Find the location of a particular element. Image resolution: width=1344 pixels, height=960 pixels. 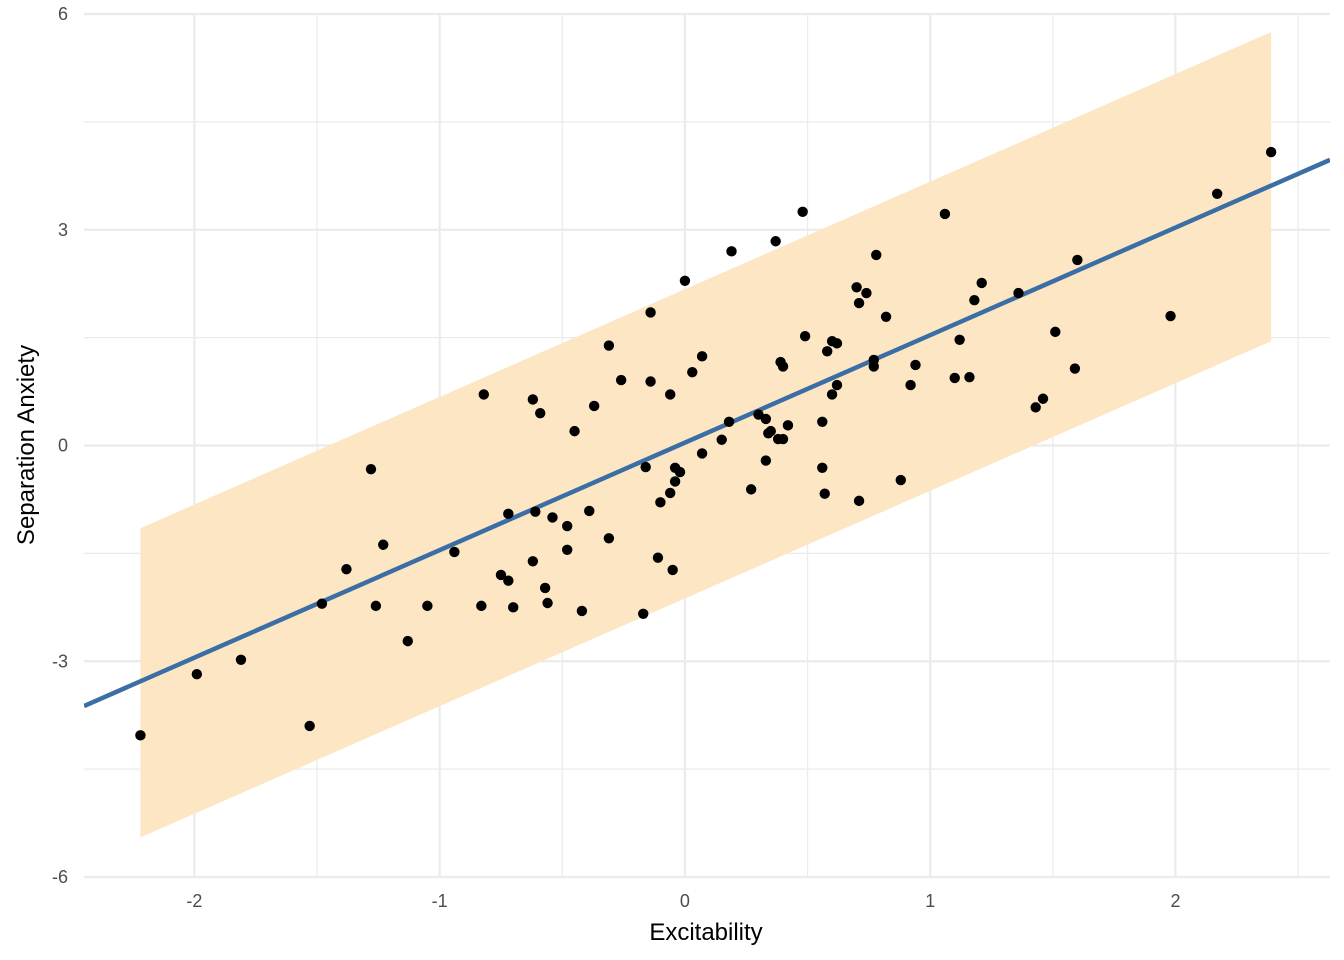

x-tick-label: -1 is located at coordinates (440, 901).